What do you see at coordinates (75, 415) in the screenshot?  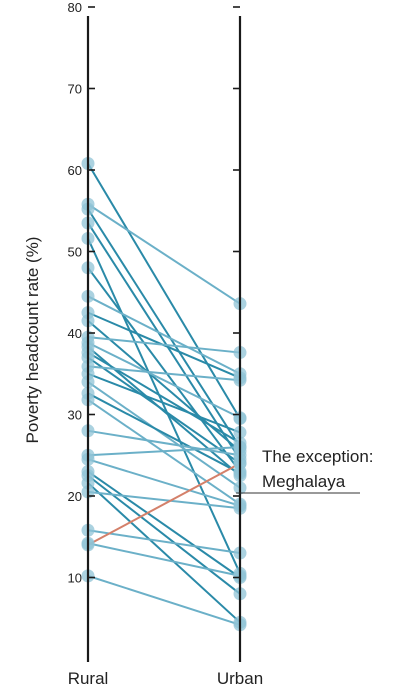 I see `y-tick-label: 30` at bounding box center [75, 415].